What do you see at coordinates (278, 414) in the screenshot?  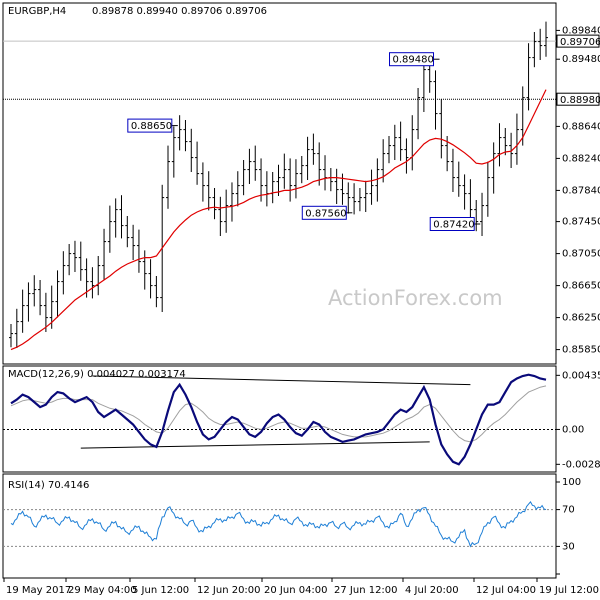 I see `macd-signal-line` at bounding box center [278, 414].